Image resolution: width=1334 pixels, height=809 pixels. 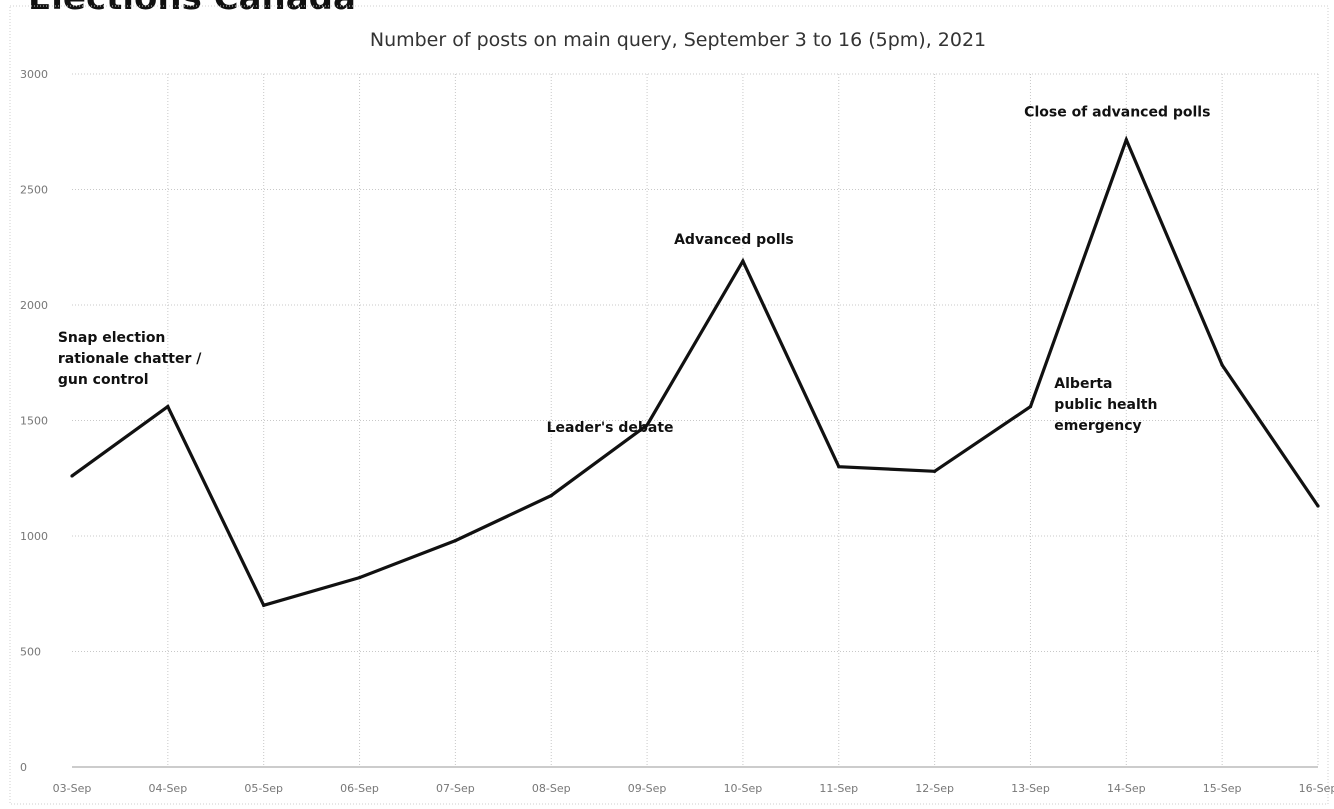 I want to click on x-tick-label: 09-Sep, so click(x=647, y=788).